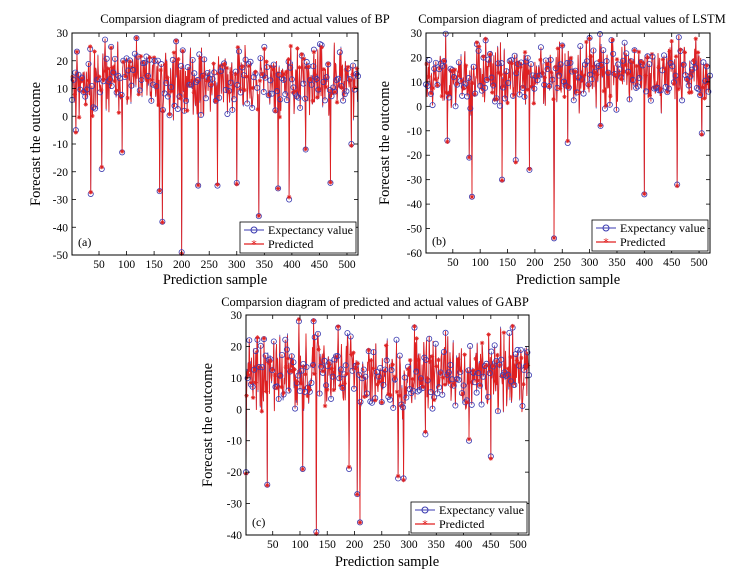 The width and height of the screenshot is (735, 580). What do you see at coordinates (36, 144) in the screenshot?
I see `chart-bp-ylabel: Forecast the outcome` at bounding box center [36, 144].